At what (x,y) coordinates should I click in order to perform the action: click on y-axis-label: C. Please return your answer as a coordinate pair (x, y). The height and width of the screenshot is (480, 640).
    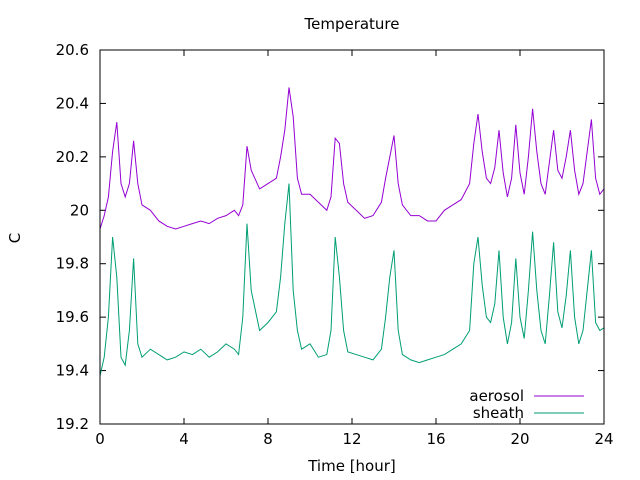
    Looking at the image, I should click on (15, 238).